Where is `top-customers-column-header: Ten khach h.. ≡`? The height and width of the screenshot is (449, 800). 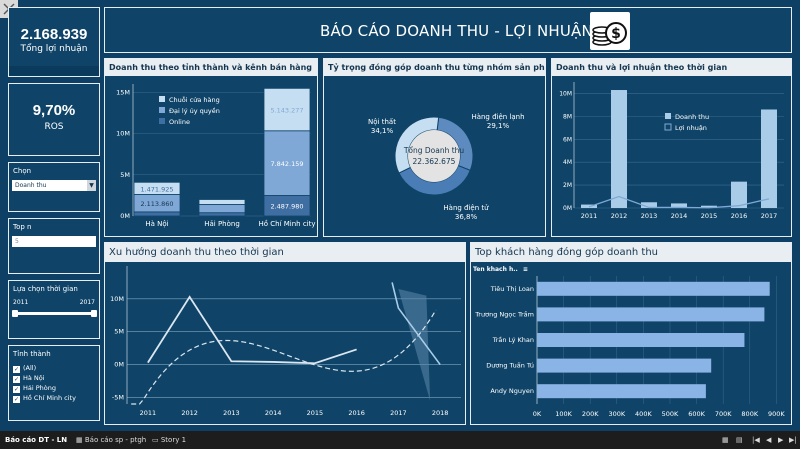
top-customers-column-header: Ten khach h.. ≡ is located at coordinates (500, 269).